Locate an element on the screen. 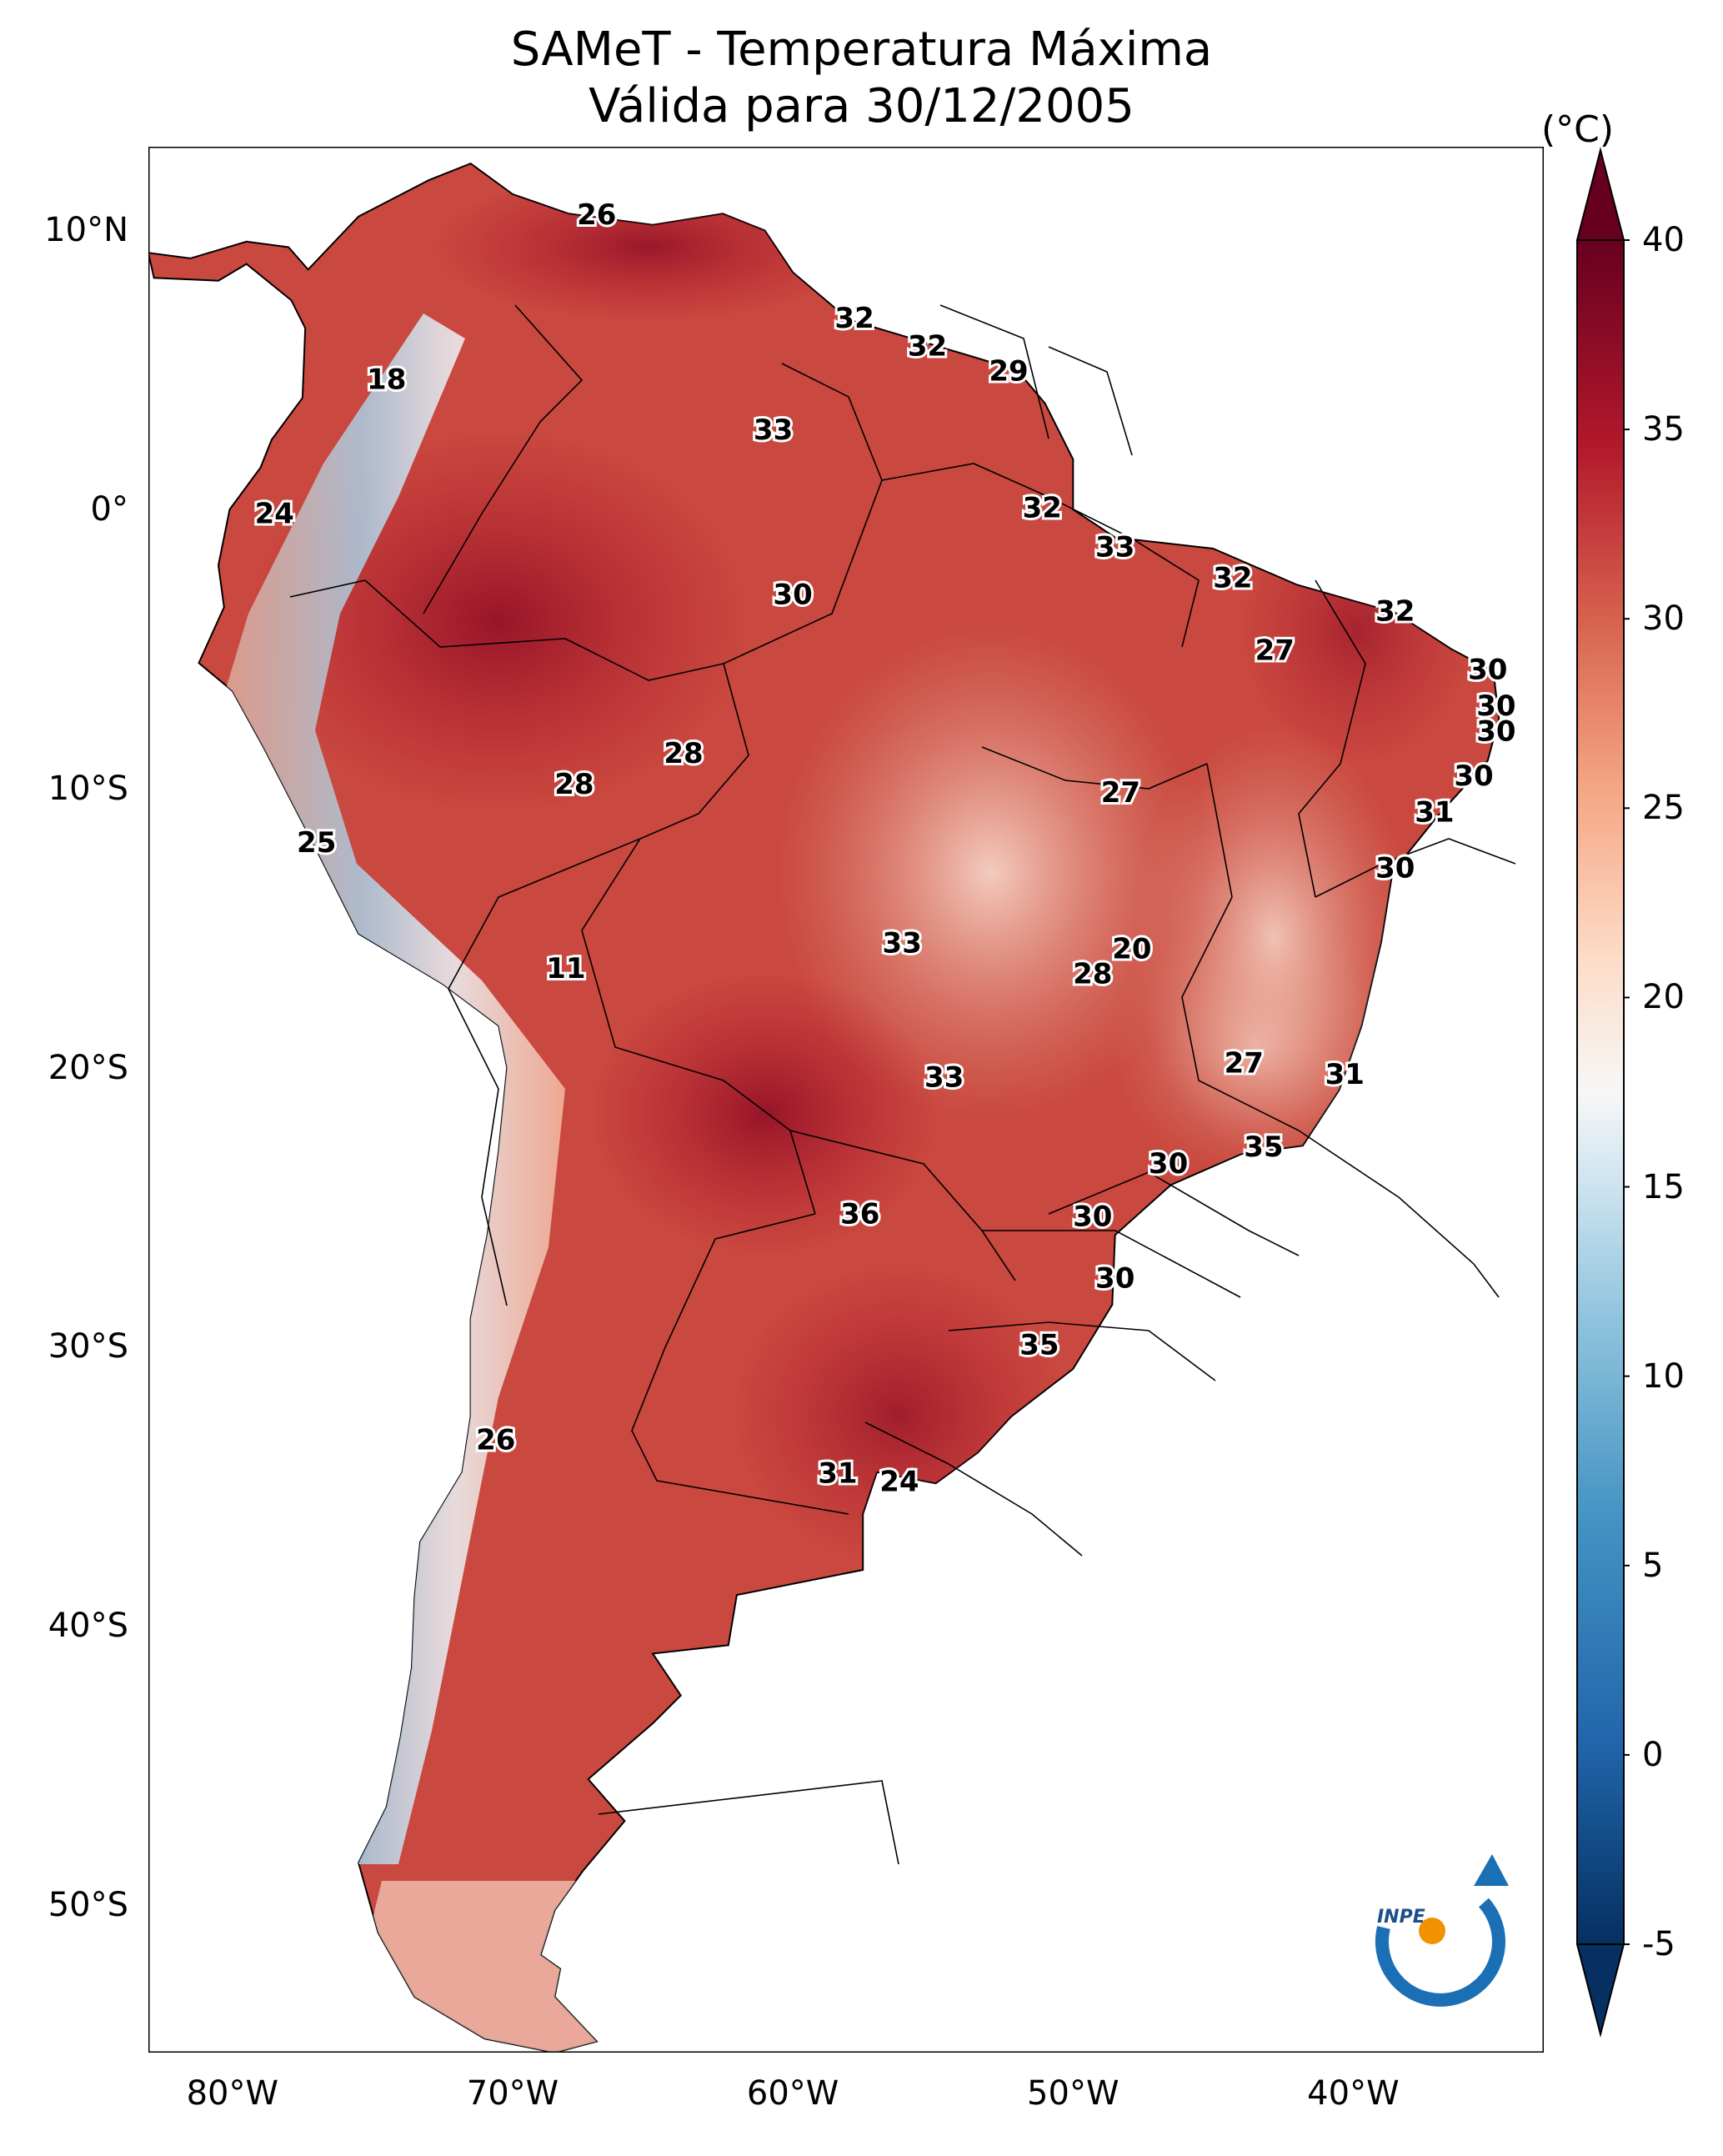  colorbar-tick-label: 35 is located at coordinates (1663, 430).